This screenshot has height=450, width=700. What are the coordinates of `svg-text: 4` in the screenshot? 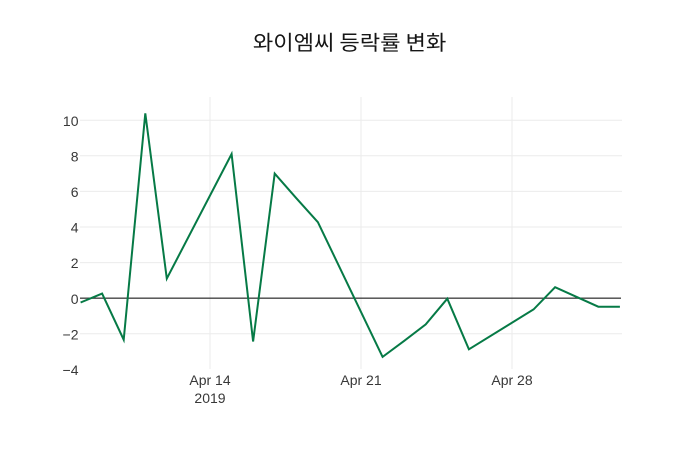 It's located at (75, 228).